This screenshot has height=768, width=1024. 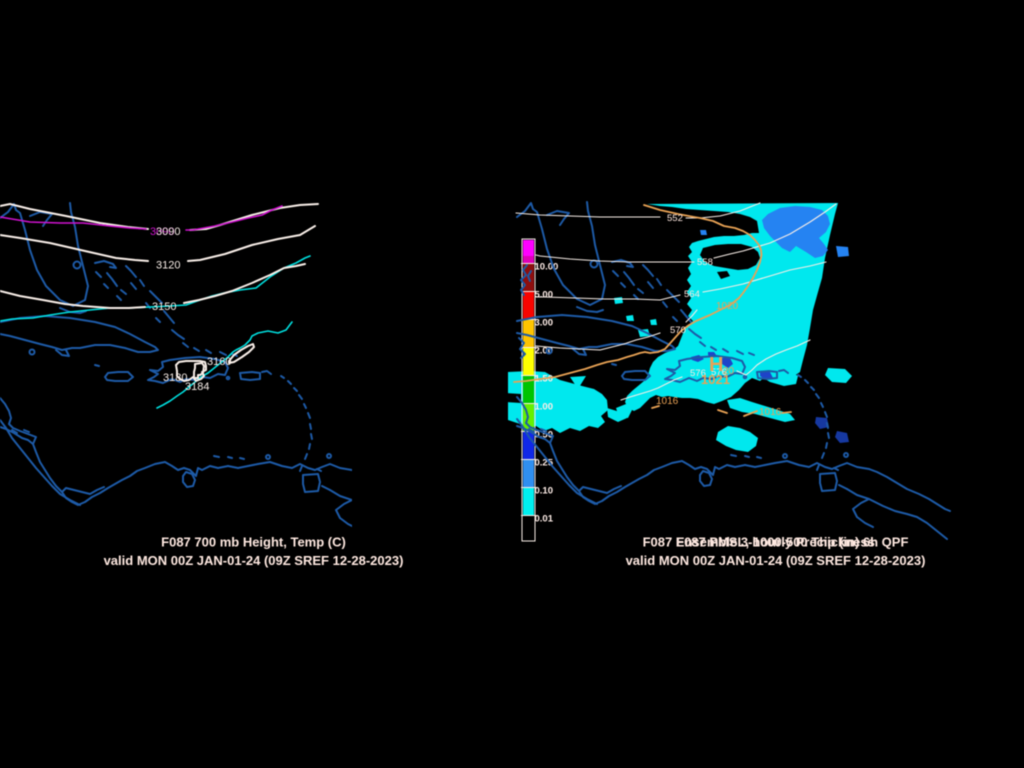 I want to click on svg-text: 3120, so click(x=168, y=266).